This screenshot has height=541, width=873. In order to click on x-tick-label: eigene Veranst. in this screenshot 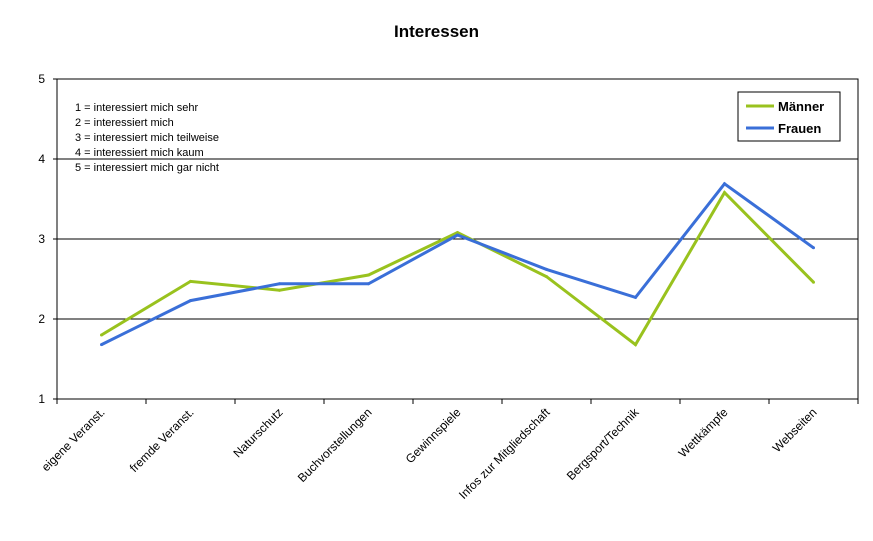, I will do `click(73, 439)`.